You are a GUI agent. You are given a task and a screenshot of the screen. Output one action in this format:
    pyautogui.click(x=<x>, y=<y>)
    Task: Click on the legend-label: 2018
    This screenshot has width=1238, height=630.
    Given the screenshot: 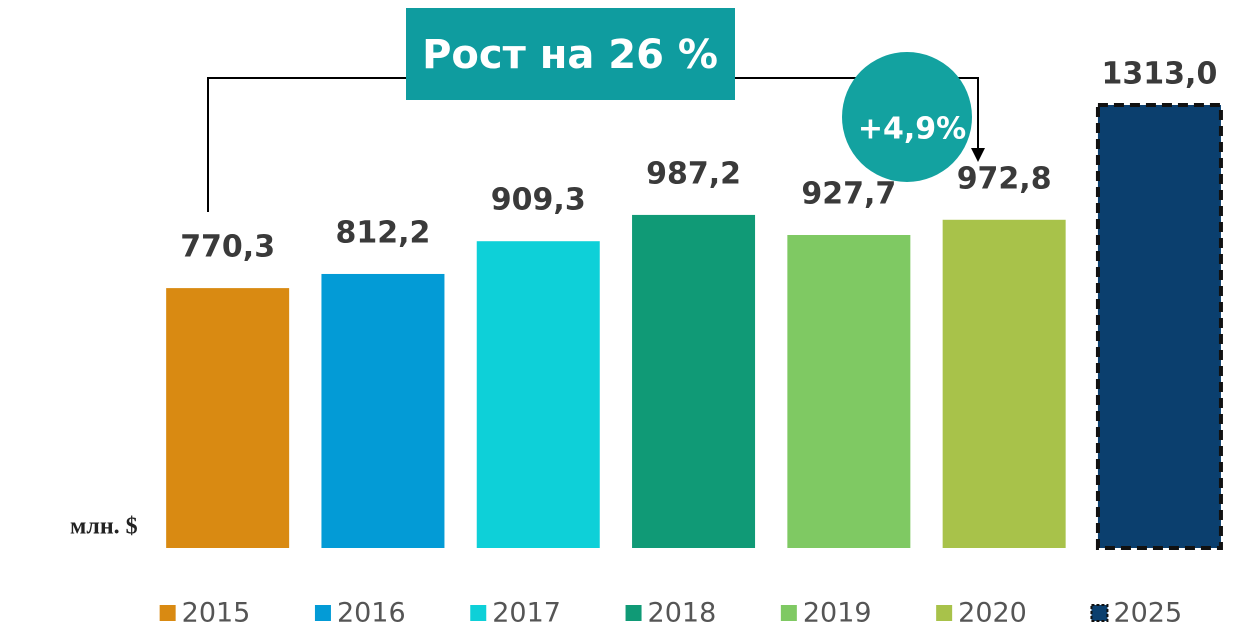 What is the action you would take?
    pyautogui.click(x=682, y=613)
    